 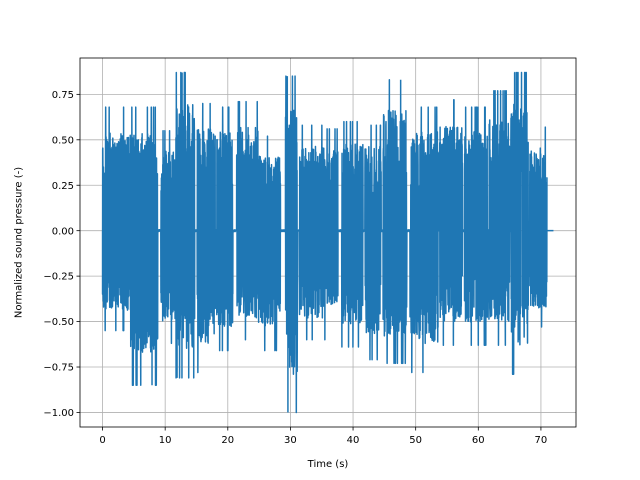 I want to click on y-tick-label: −0.50, so click(x=58, y=322).